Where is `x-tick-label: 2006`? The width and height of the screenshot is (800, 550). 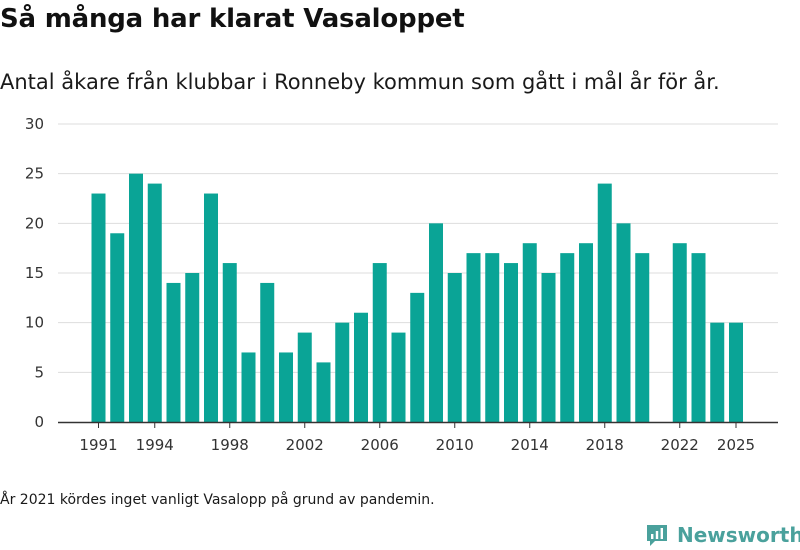 x-tick-label: 2006 is located at coordinates (380, 445).